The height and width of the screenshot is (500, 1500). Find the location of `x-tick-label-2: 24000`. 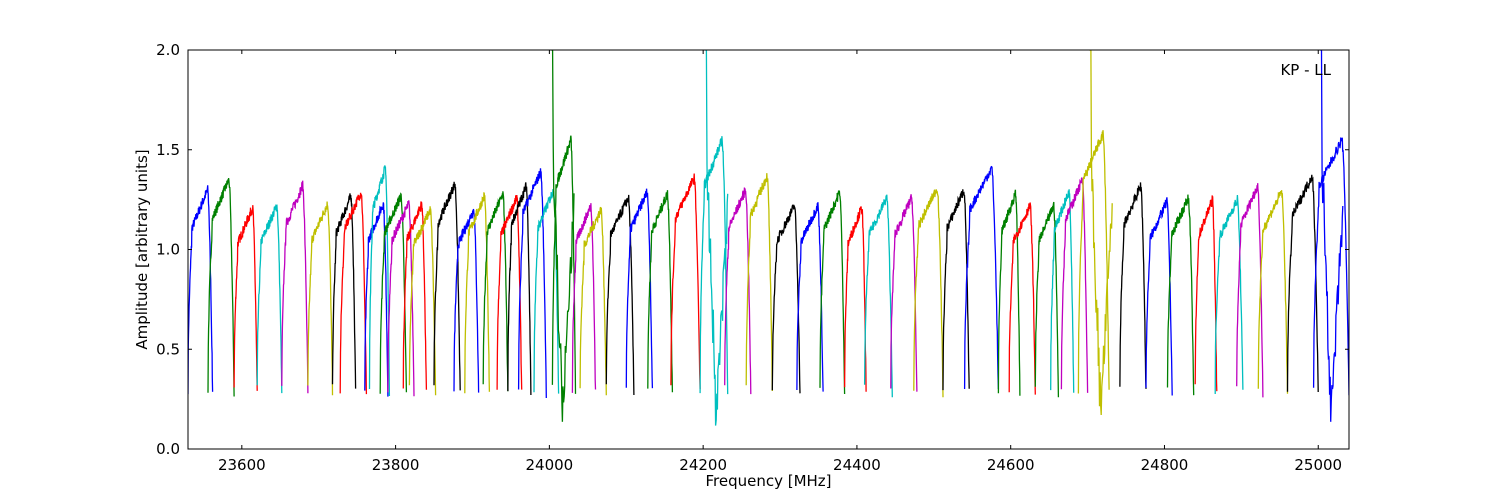

x-tick-label-2: 24000 is located at coordinates (550, 465).